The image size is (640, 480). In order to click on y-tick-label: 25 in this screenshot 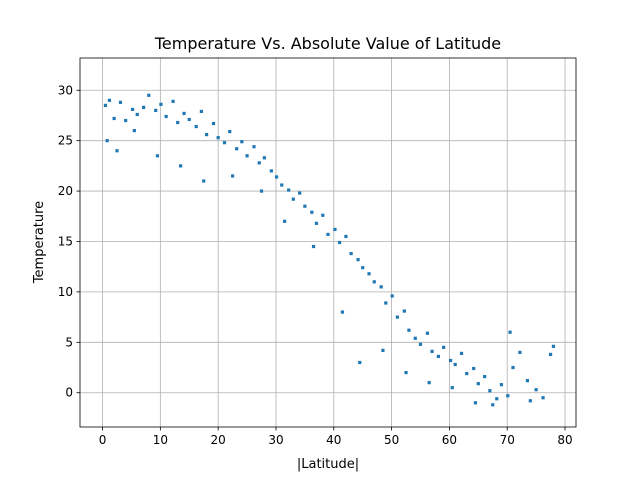, I will do `click(65, 141)`.